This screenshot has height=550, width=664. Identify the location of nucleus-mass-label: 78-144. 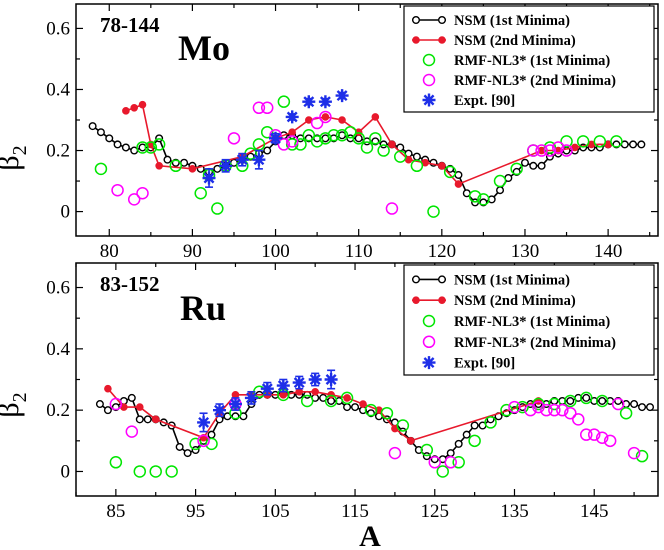
(130, 25).